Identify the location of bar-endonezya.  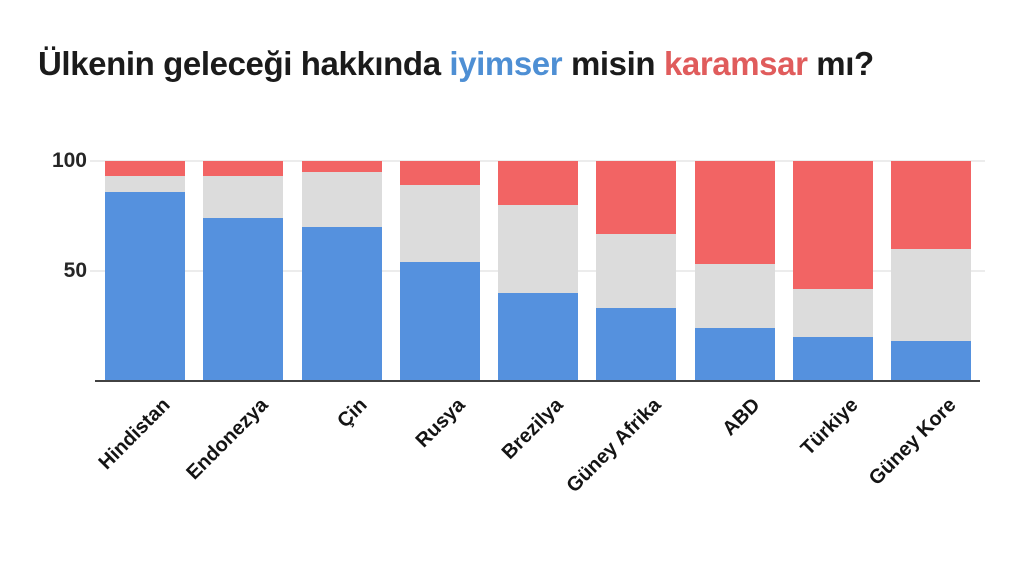
(243, 271).